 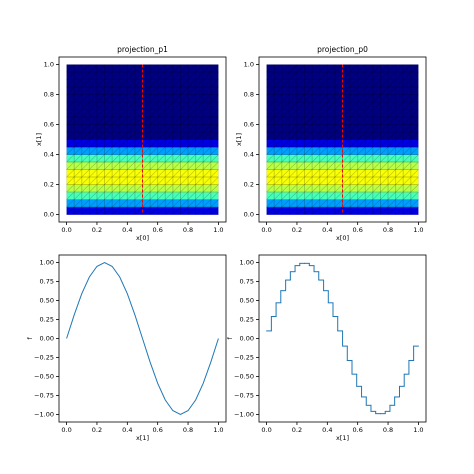 What do you see at coordinates (142, 49) in the screenshot?
I see `chart-title: projection_p1` at bounding box center [142, 49].